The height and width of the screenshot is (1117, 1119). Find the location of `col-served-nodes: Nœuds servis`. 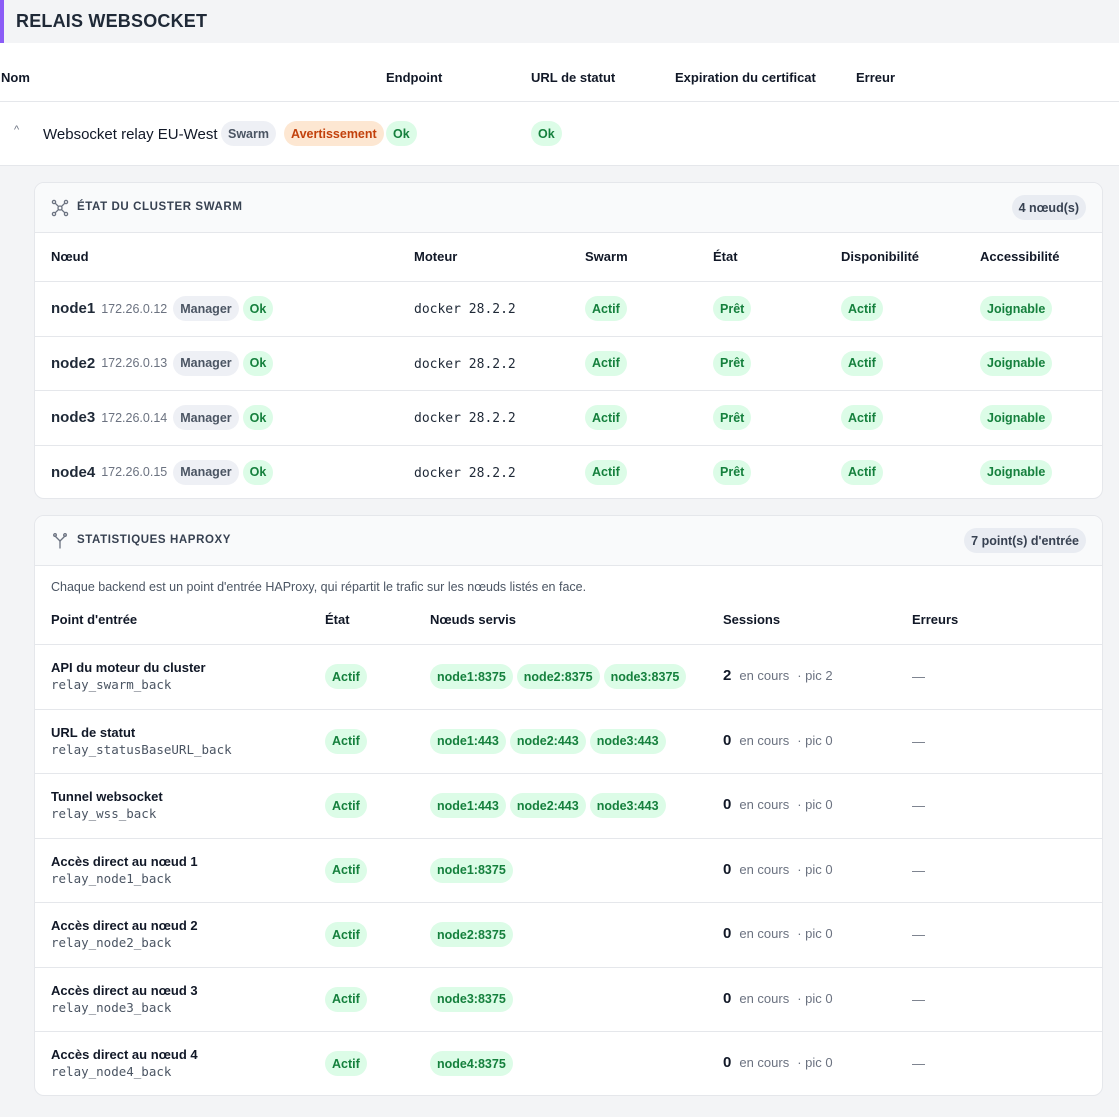

col-served-nodes: Nœuds servis is located at coordinates (473, 619).